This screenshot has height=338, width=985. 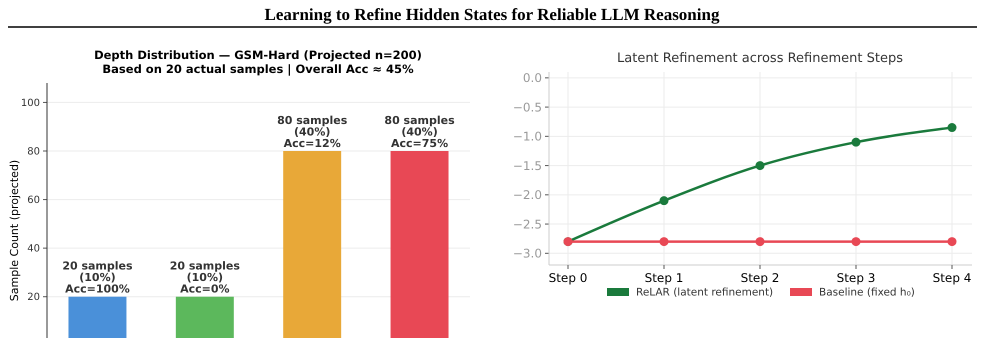 What do you see at coordinates (258, 69) in the screenshot?
I see `chart-subtitle: Based on 20 actual samples | Overall Acc ≈ 45%` at bounding box center [258, 69].